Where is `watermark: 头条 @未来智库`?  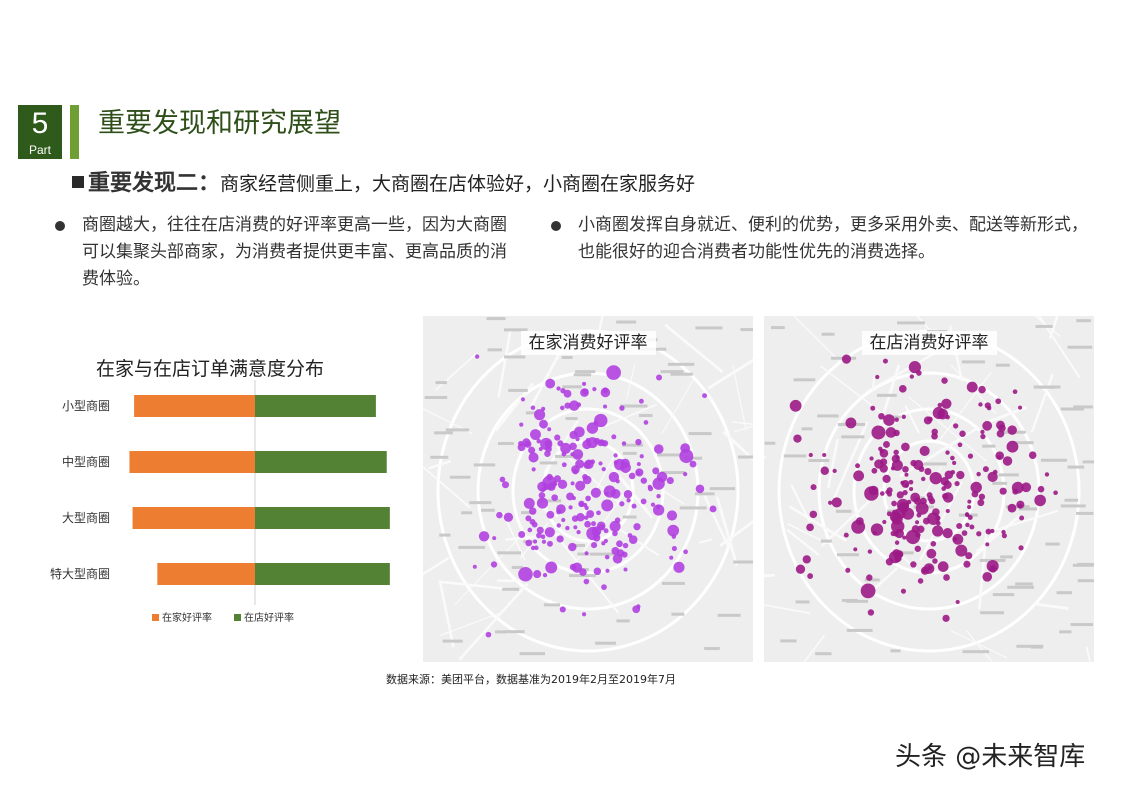 watermark: 头条 @未来智库 is located at coordinates (990, 757).